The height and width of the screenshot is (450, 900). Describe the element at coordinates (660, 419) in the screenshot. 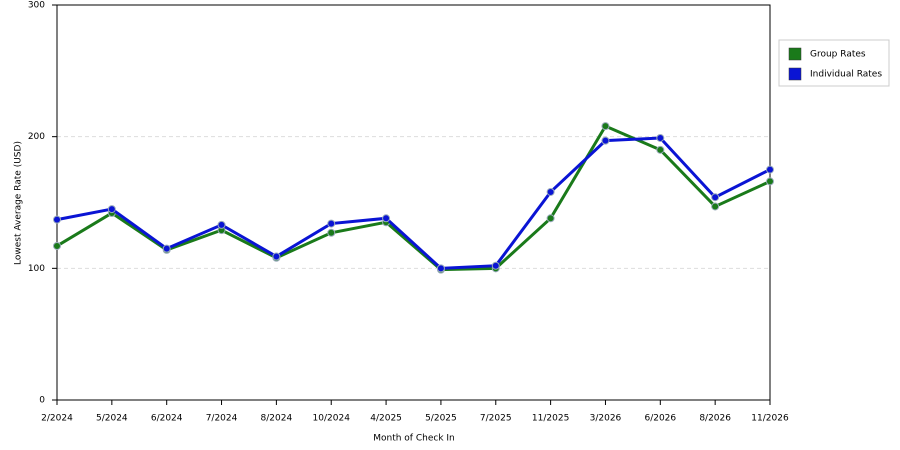

I see `x-tick-label: 6/2026` at that location.